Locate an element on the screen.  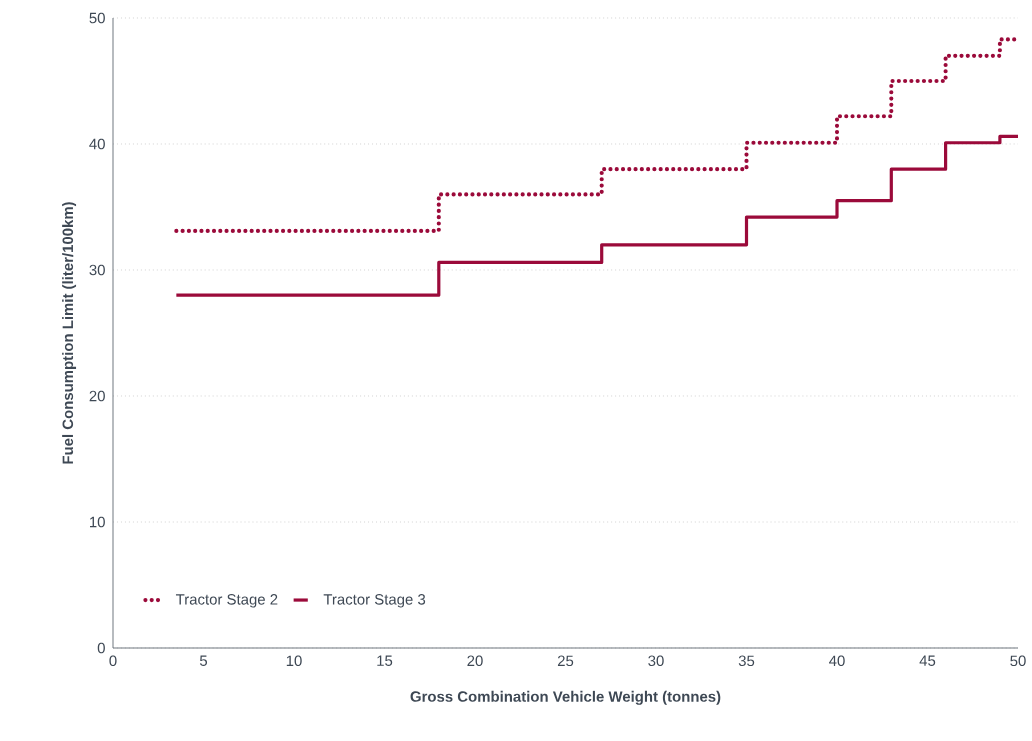
y-tick-label: 10 is located at coordinates (97, 522).